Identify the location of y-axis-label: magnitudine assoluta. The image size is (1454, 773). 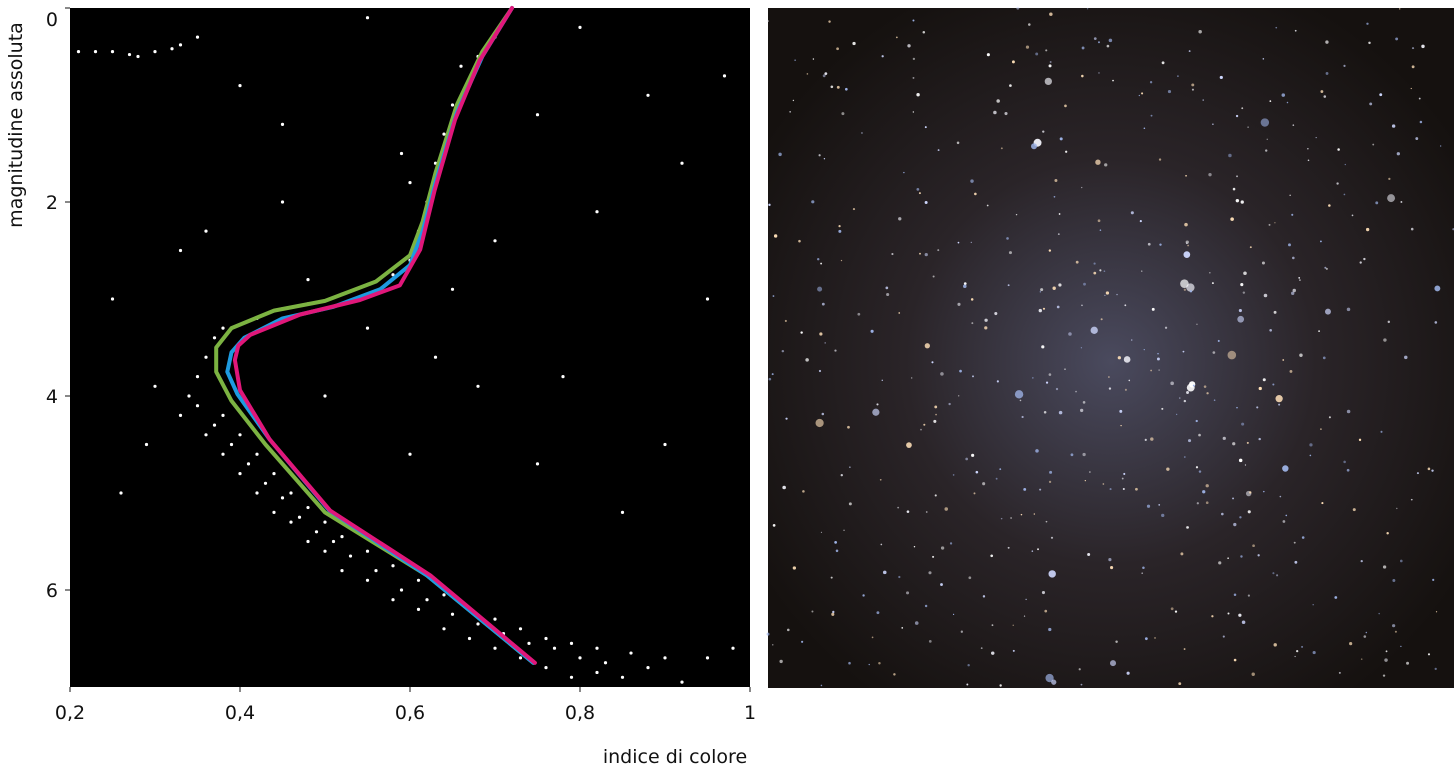
(16, 125).